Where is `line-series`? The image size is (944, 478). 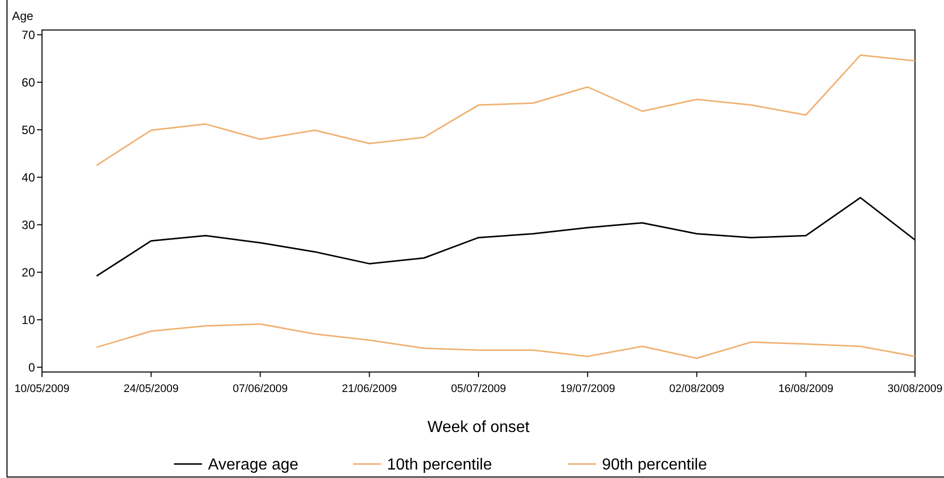
line-series is located at coordinates (506, 341).